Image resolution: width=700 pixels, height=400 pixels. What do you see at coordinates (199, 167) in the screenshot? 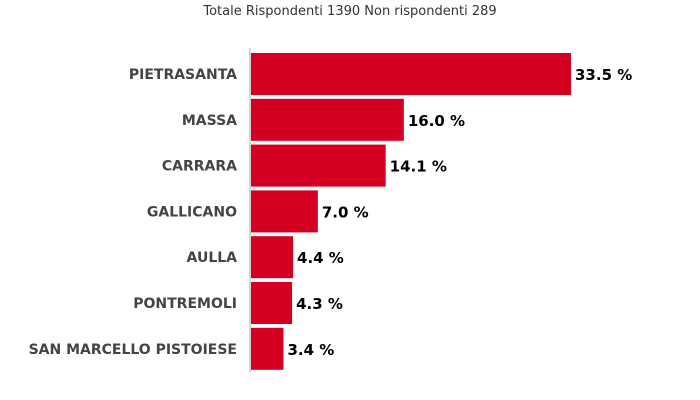
I see `category-label: CARRARA` at bounding box center [199, 167].